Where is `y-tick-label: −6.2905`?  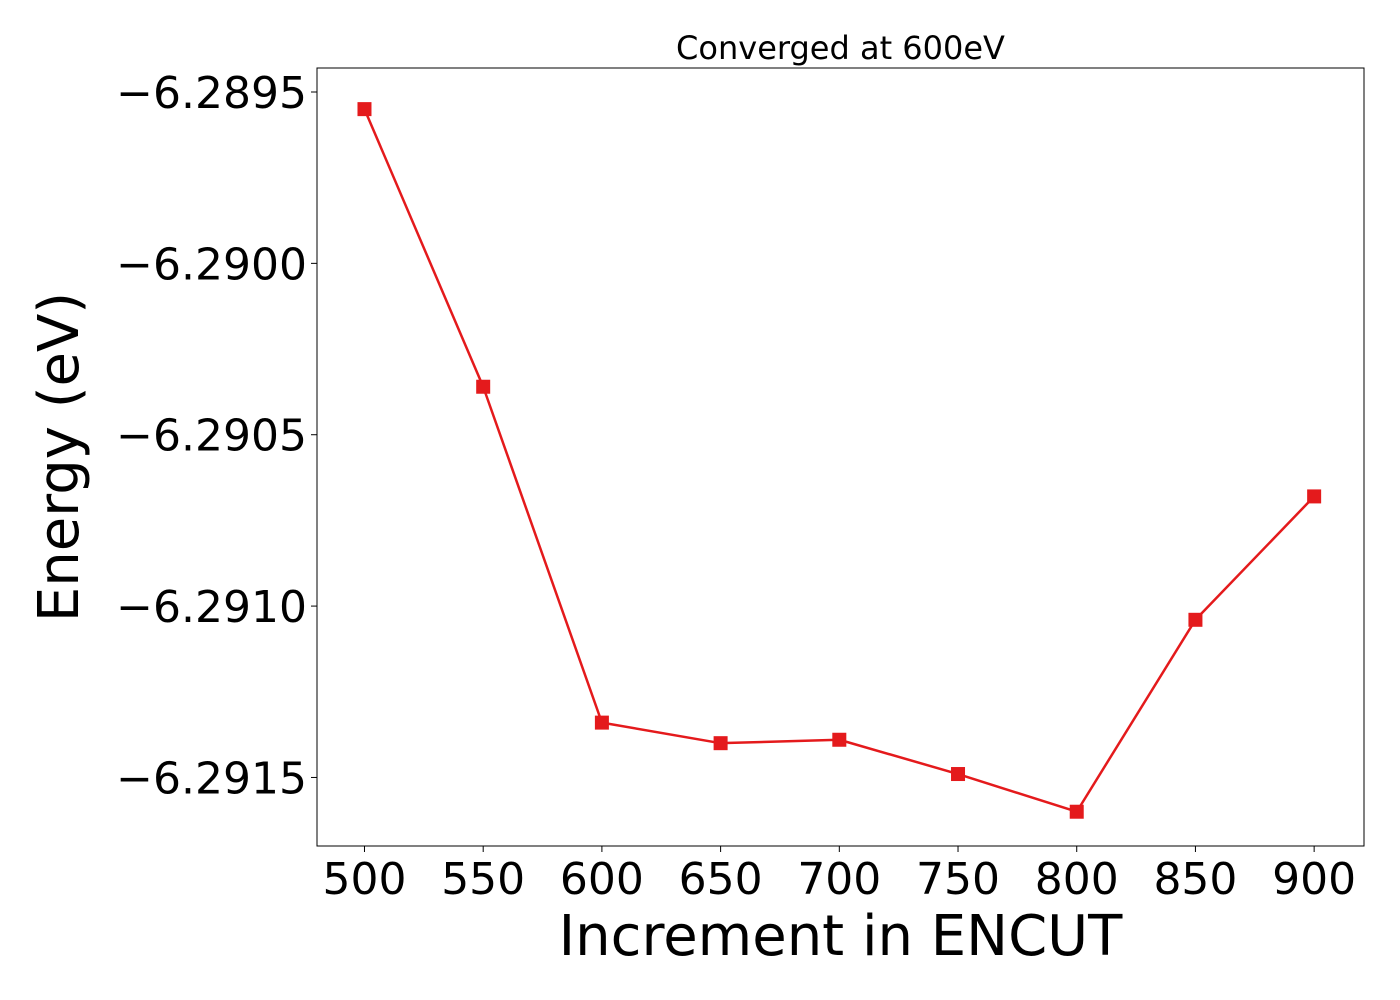 y-tick-label: −6.2905 is located at coordinates (211, 436).